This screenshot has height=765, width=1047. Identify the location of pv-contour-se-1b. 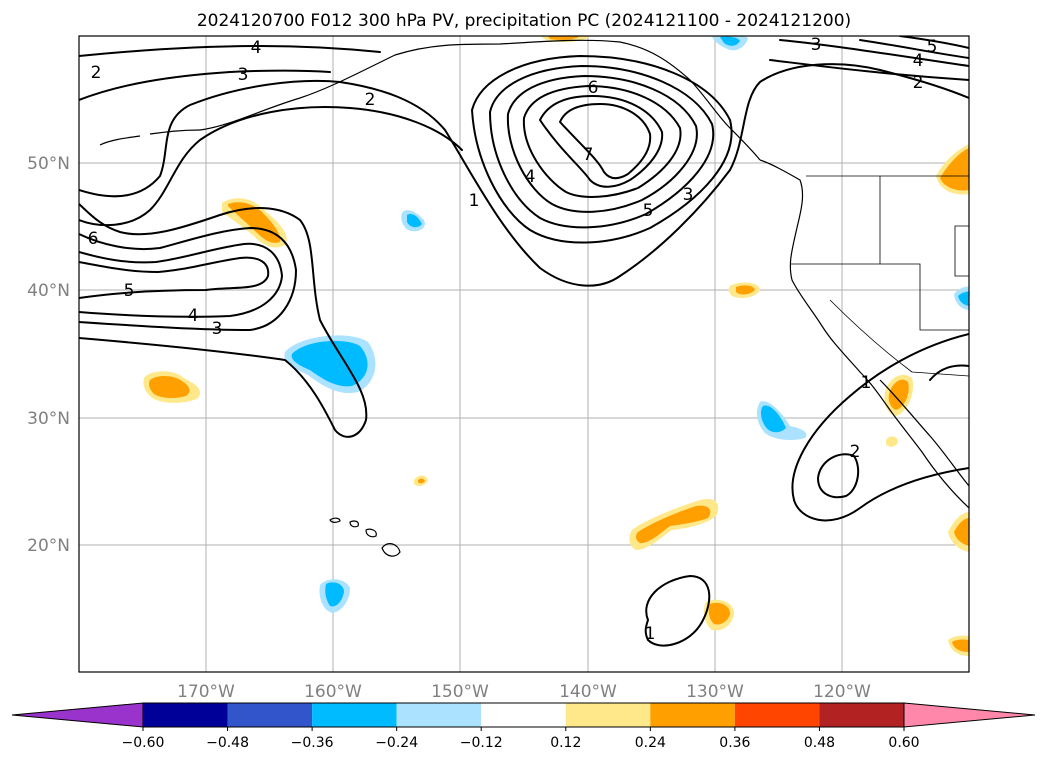
(881, 494).